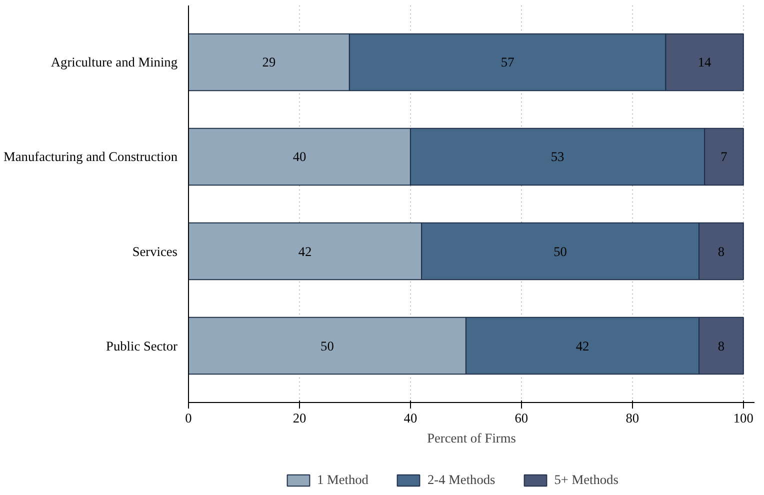 This screenshot has height=495, width=764. What do you see at coordinates (114, 62) in the screenshot?
I see `y-tick-label: Agriculture and Mining` at bounding box center [114, 62].